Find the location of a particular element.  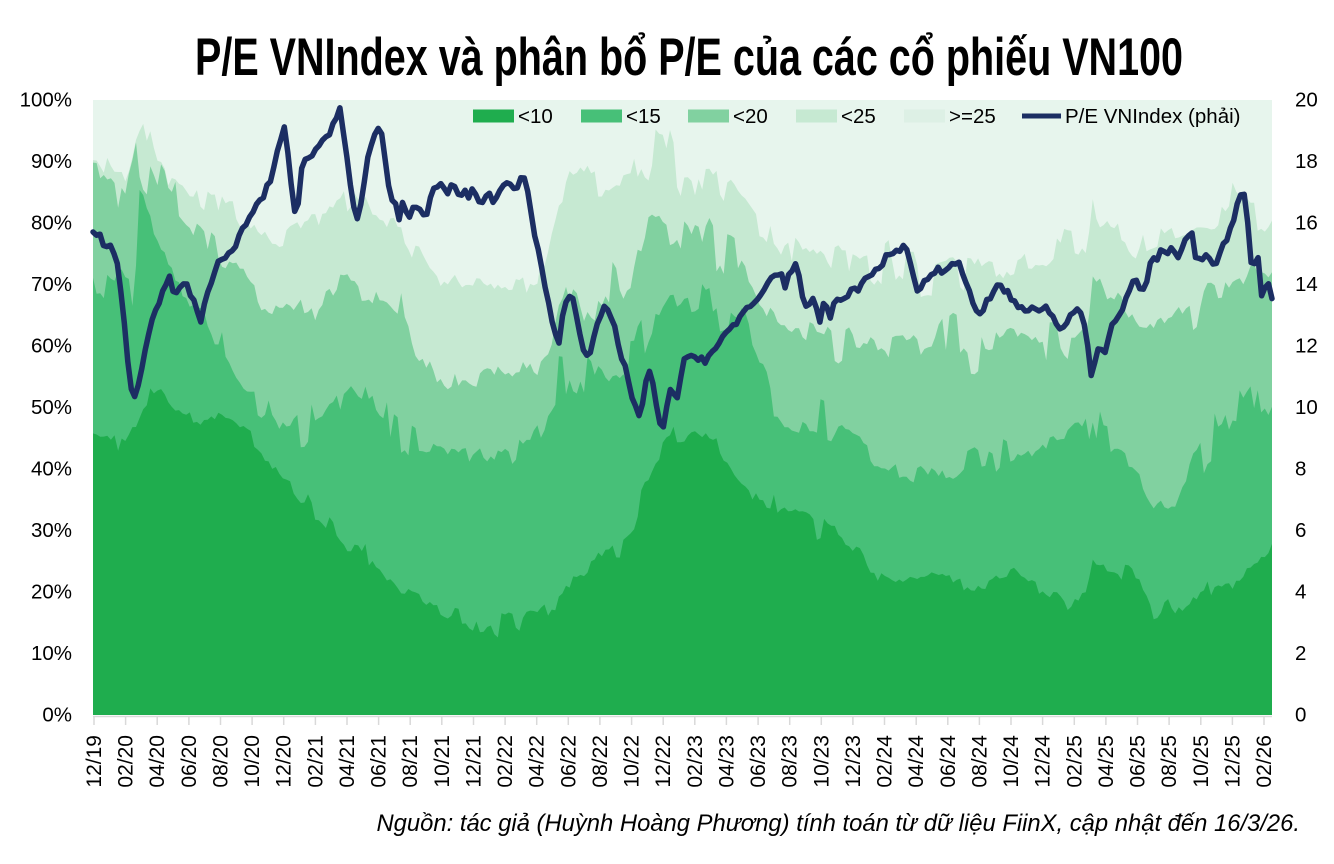

svg-text: 10/22 is located at coordinates (632, 761).